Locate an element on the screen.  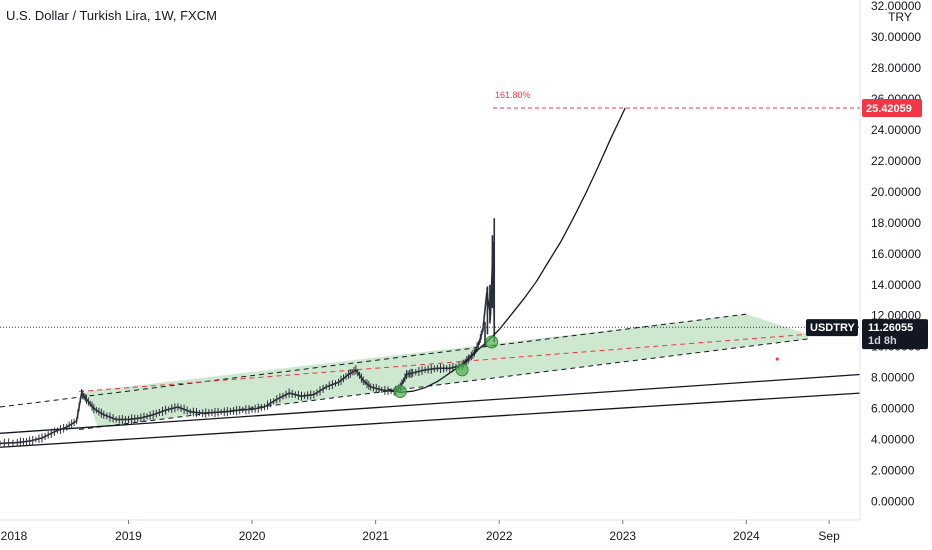
currency-label: TRY is located at coordinates (900, 17).